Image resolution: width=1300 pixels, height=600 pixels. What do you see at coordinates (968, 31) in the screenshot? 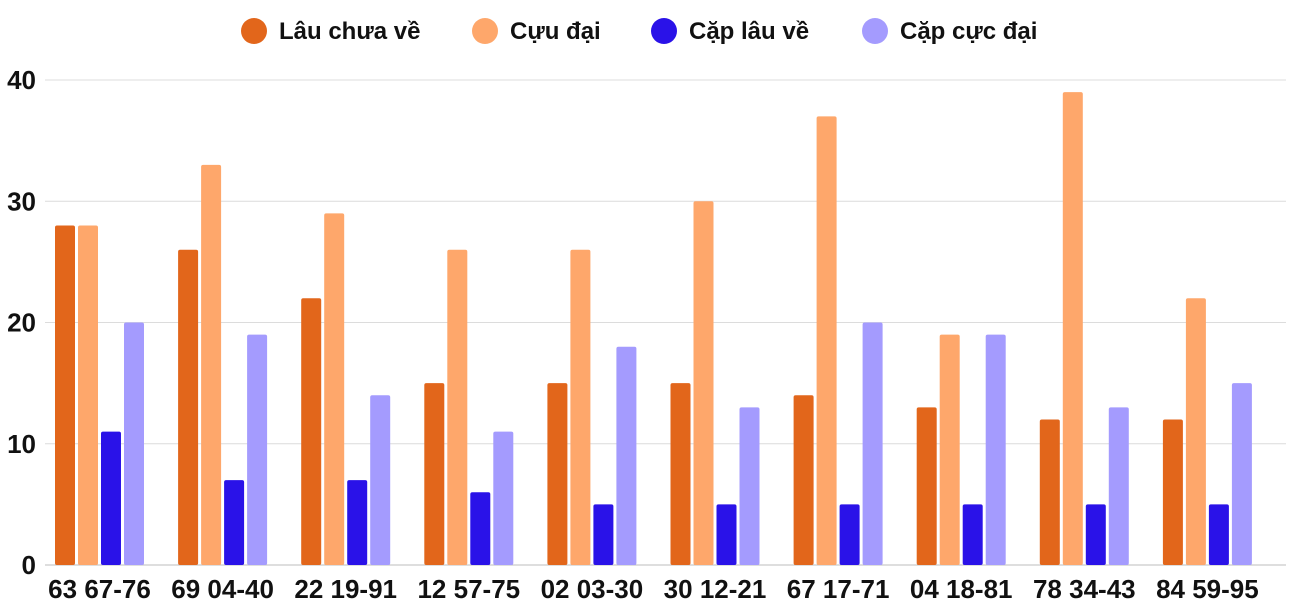
I see `legend-label: Cặp cực đại` at bounding box center [968, 31].